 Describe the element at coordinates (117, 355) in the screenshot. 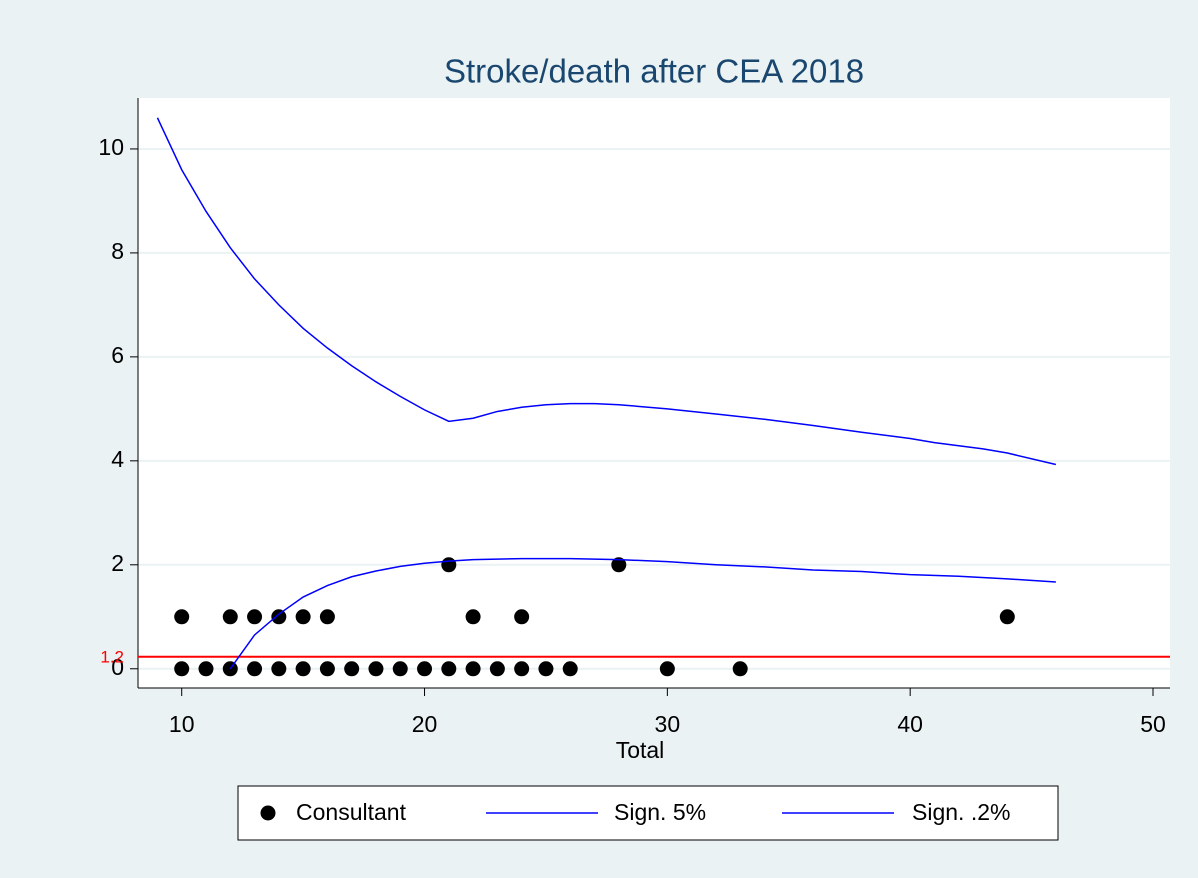

I see `y-tick-label: 6` at that location.